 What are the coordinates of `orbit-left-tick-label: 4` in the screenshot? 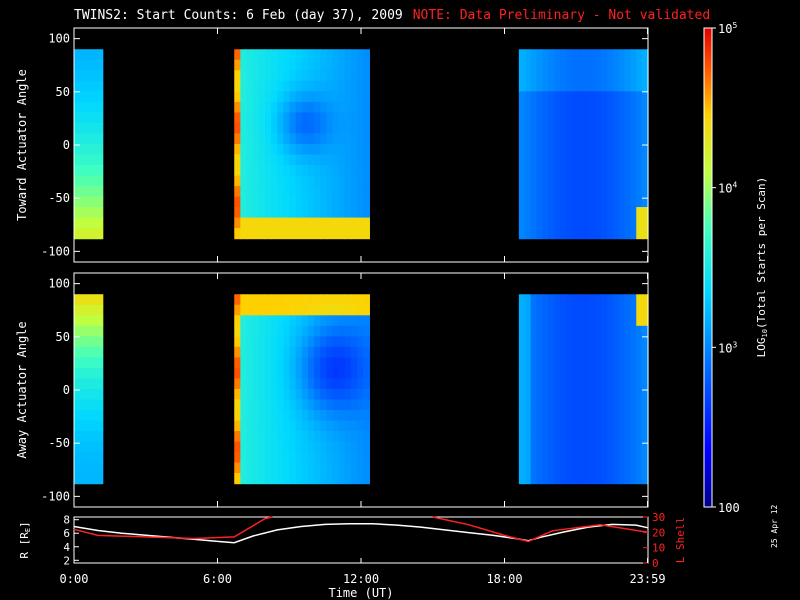 It's located at (66, 547).